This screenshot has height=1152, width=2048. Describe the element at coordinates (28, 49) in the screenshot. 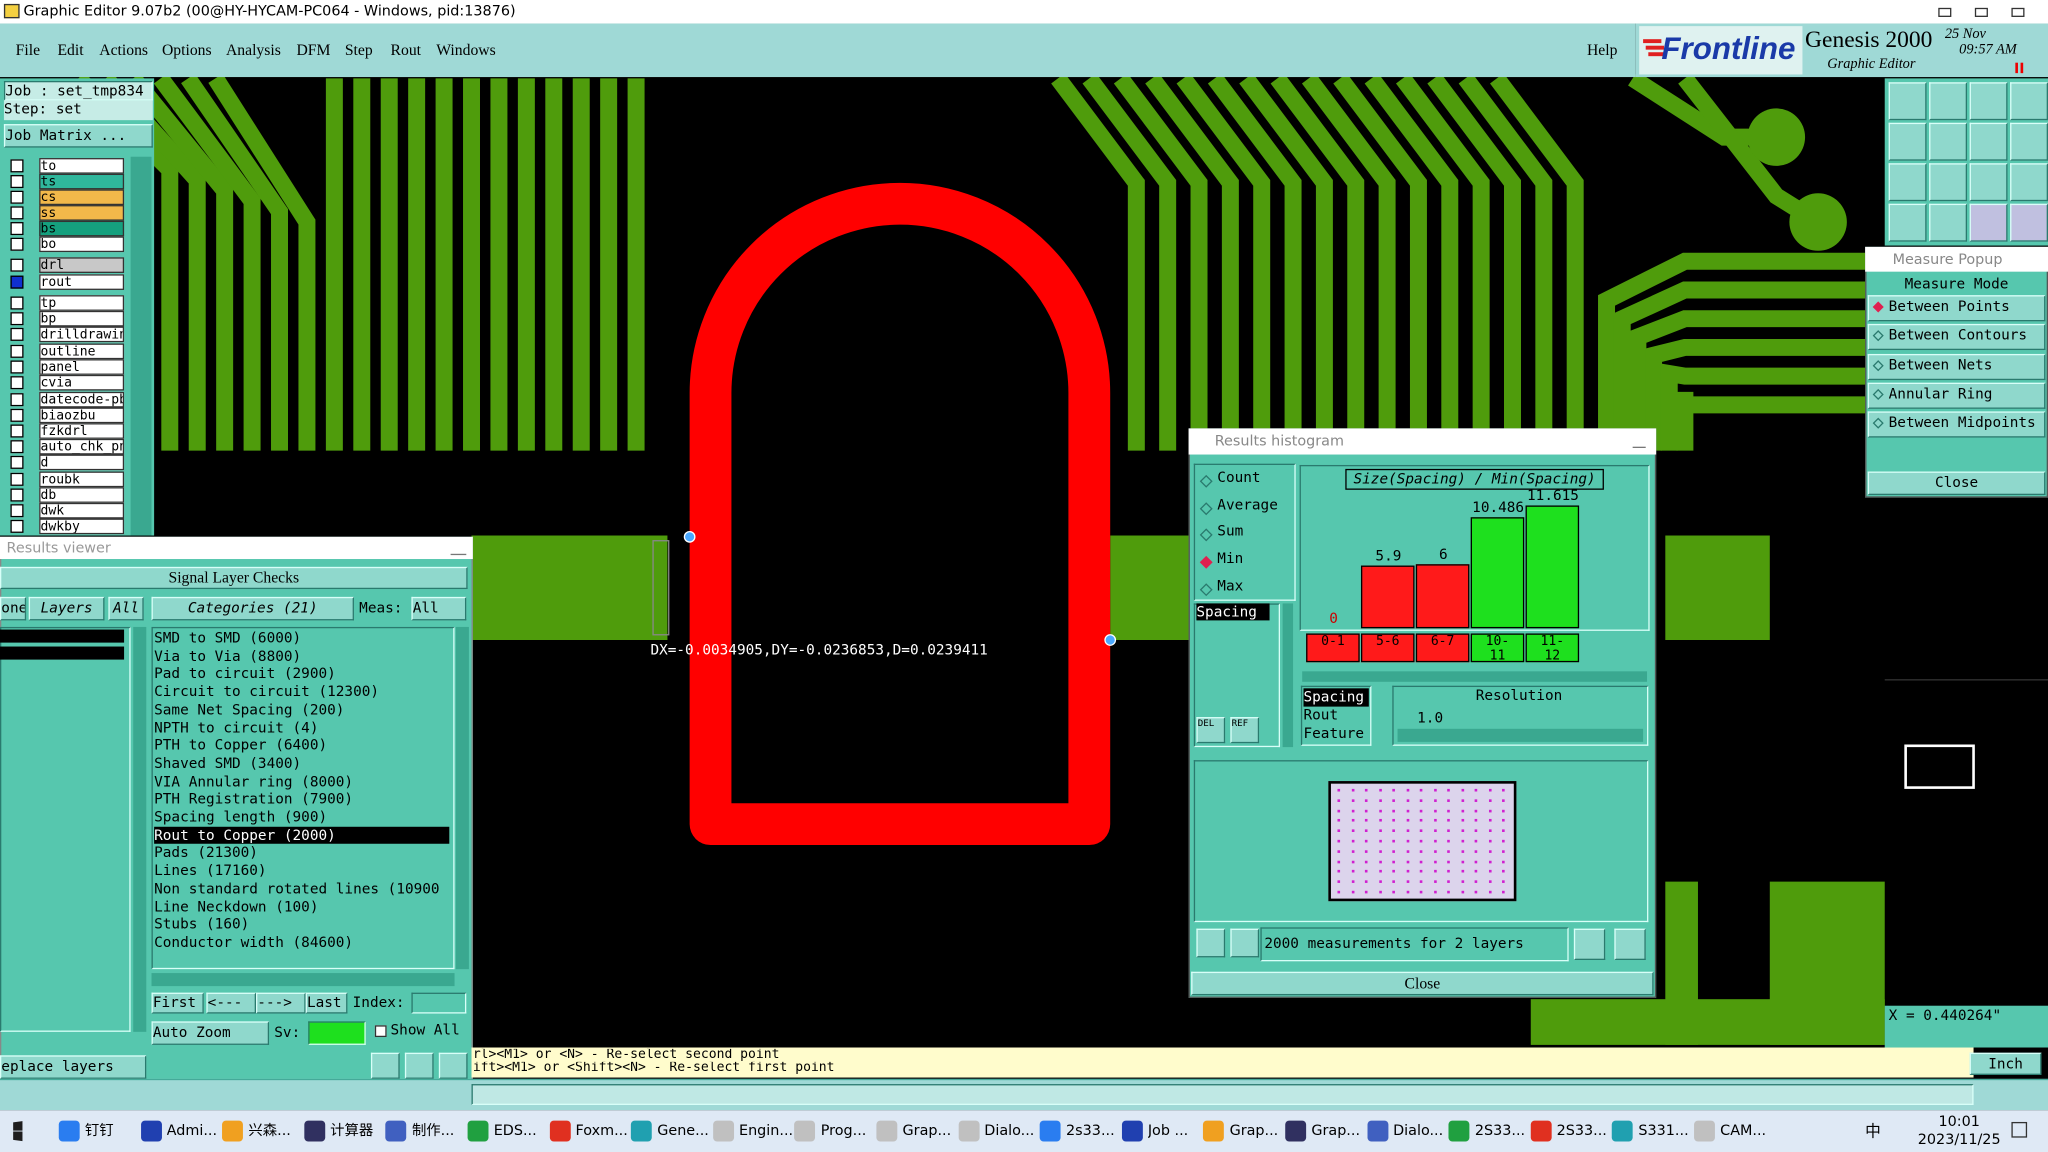

I see `menu-item: File` at that location.